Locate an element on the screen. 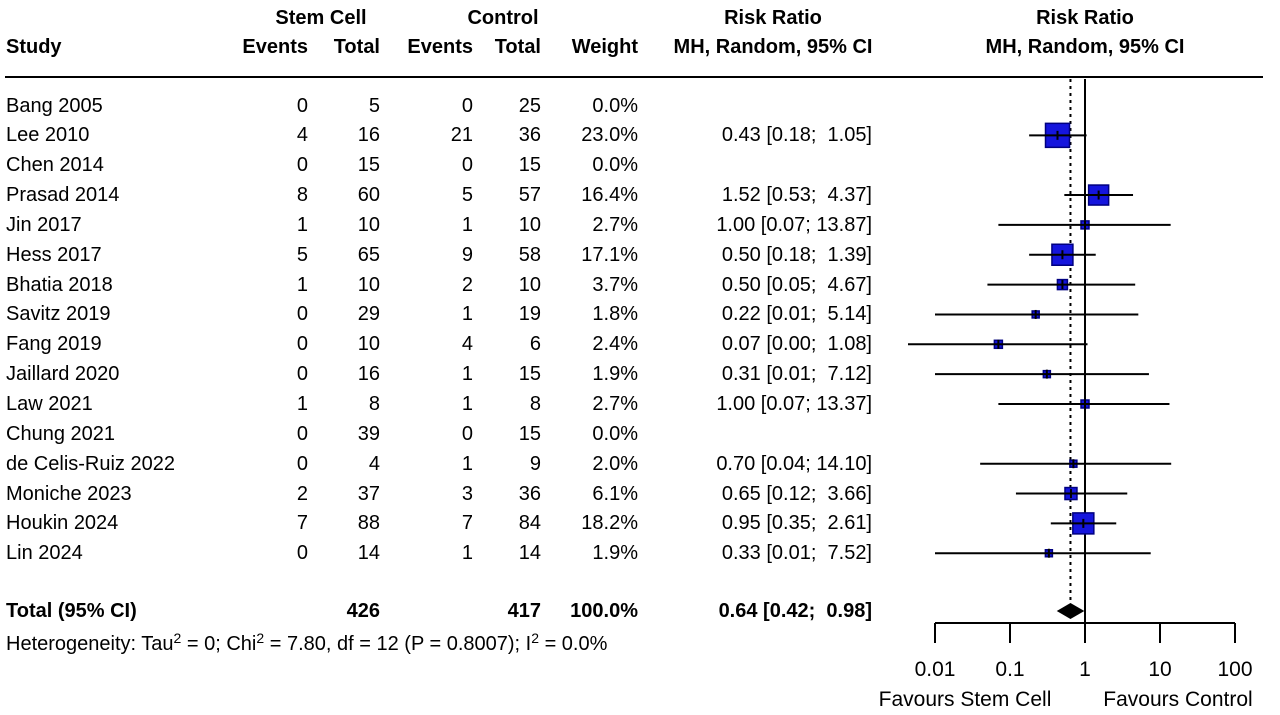 The image size is (1280, 715). heterogeneity-text: = 0.0% is located at coordinates (573, 644).